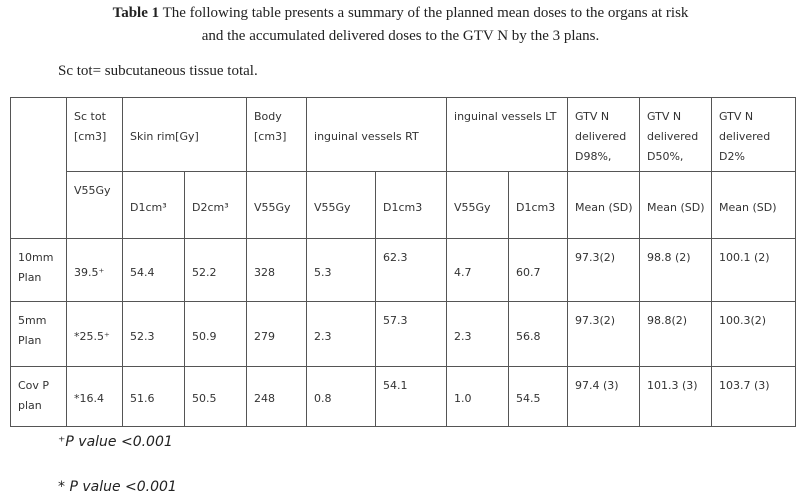 This screenshot has width=801, height=498. Describe the element at coordinates (153, 396) in the screenshot. I see `cell: 51.6` at that location.